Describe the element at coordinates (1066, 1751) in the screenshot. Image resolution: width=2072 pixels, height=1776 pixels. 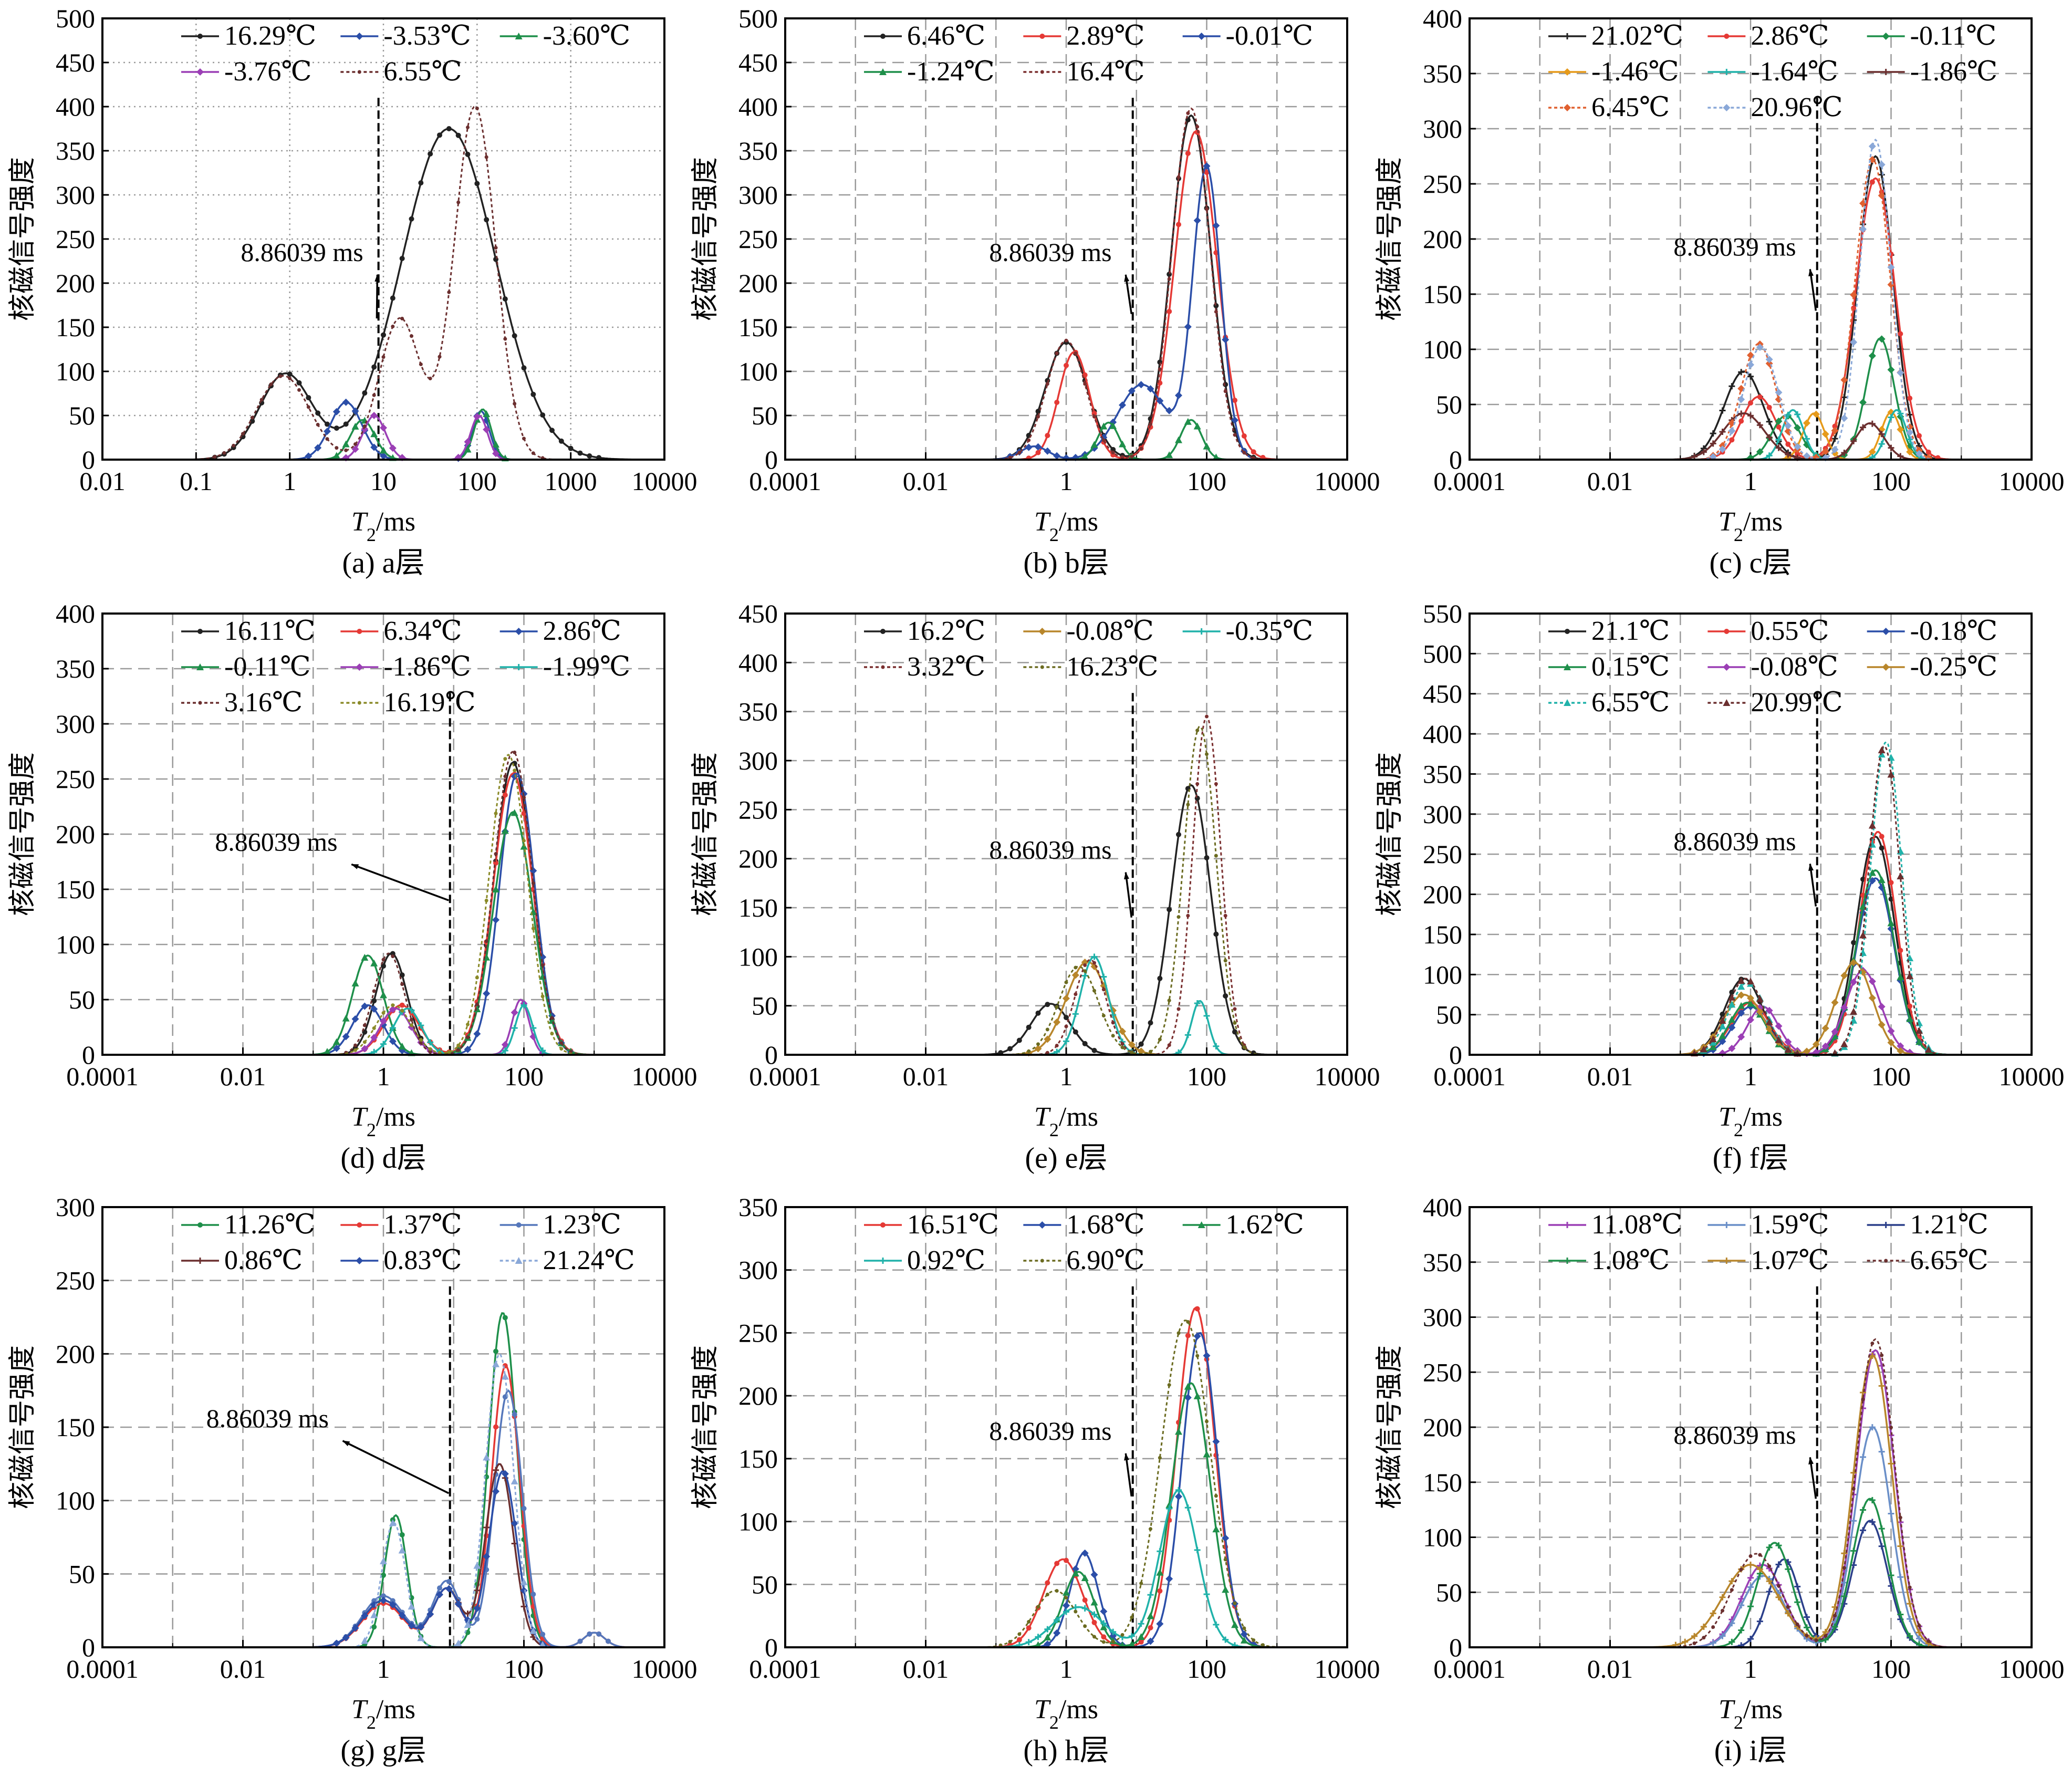
I see `subfigure-caption: (h) h层` at that location.